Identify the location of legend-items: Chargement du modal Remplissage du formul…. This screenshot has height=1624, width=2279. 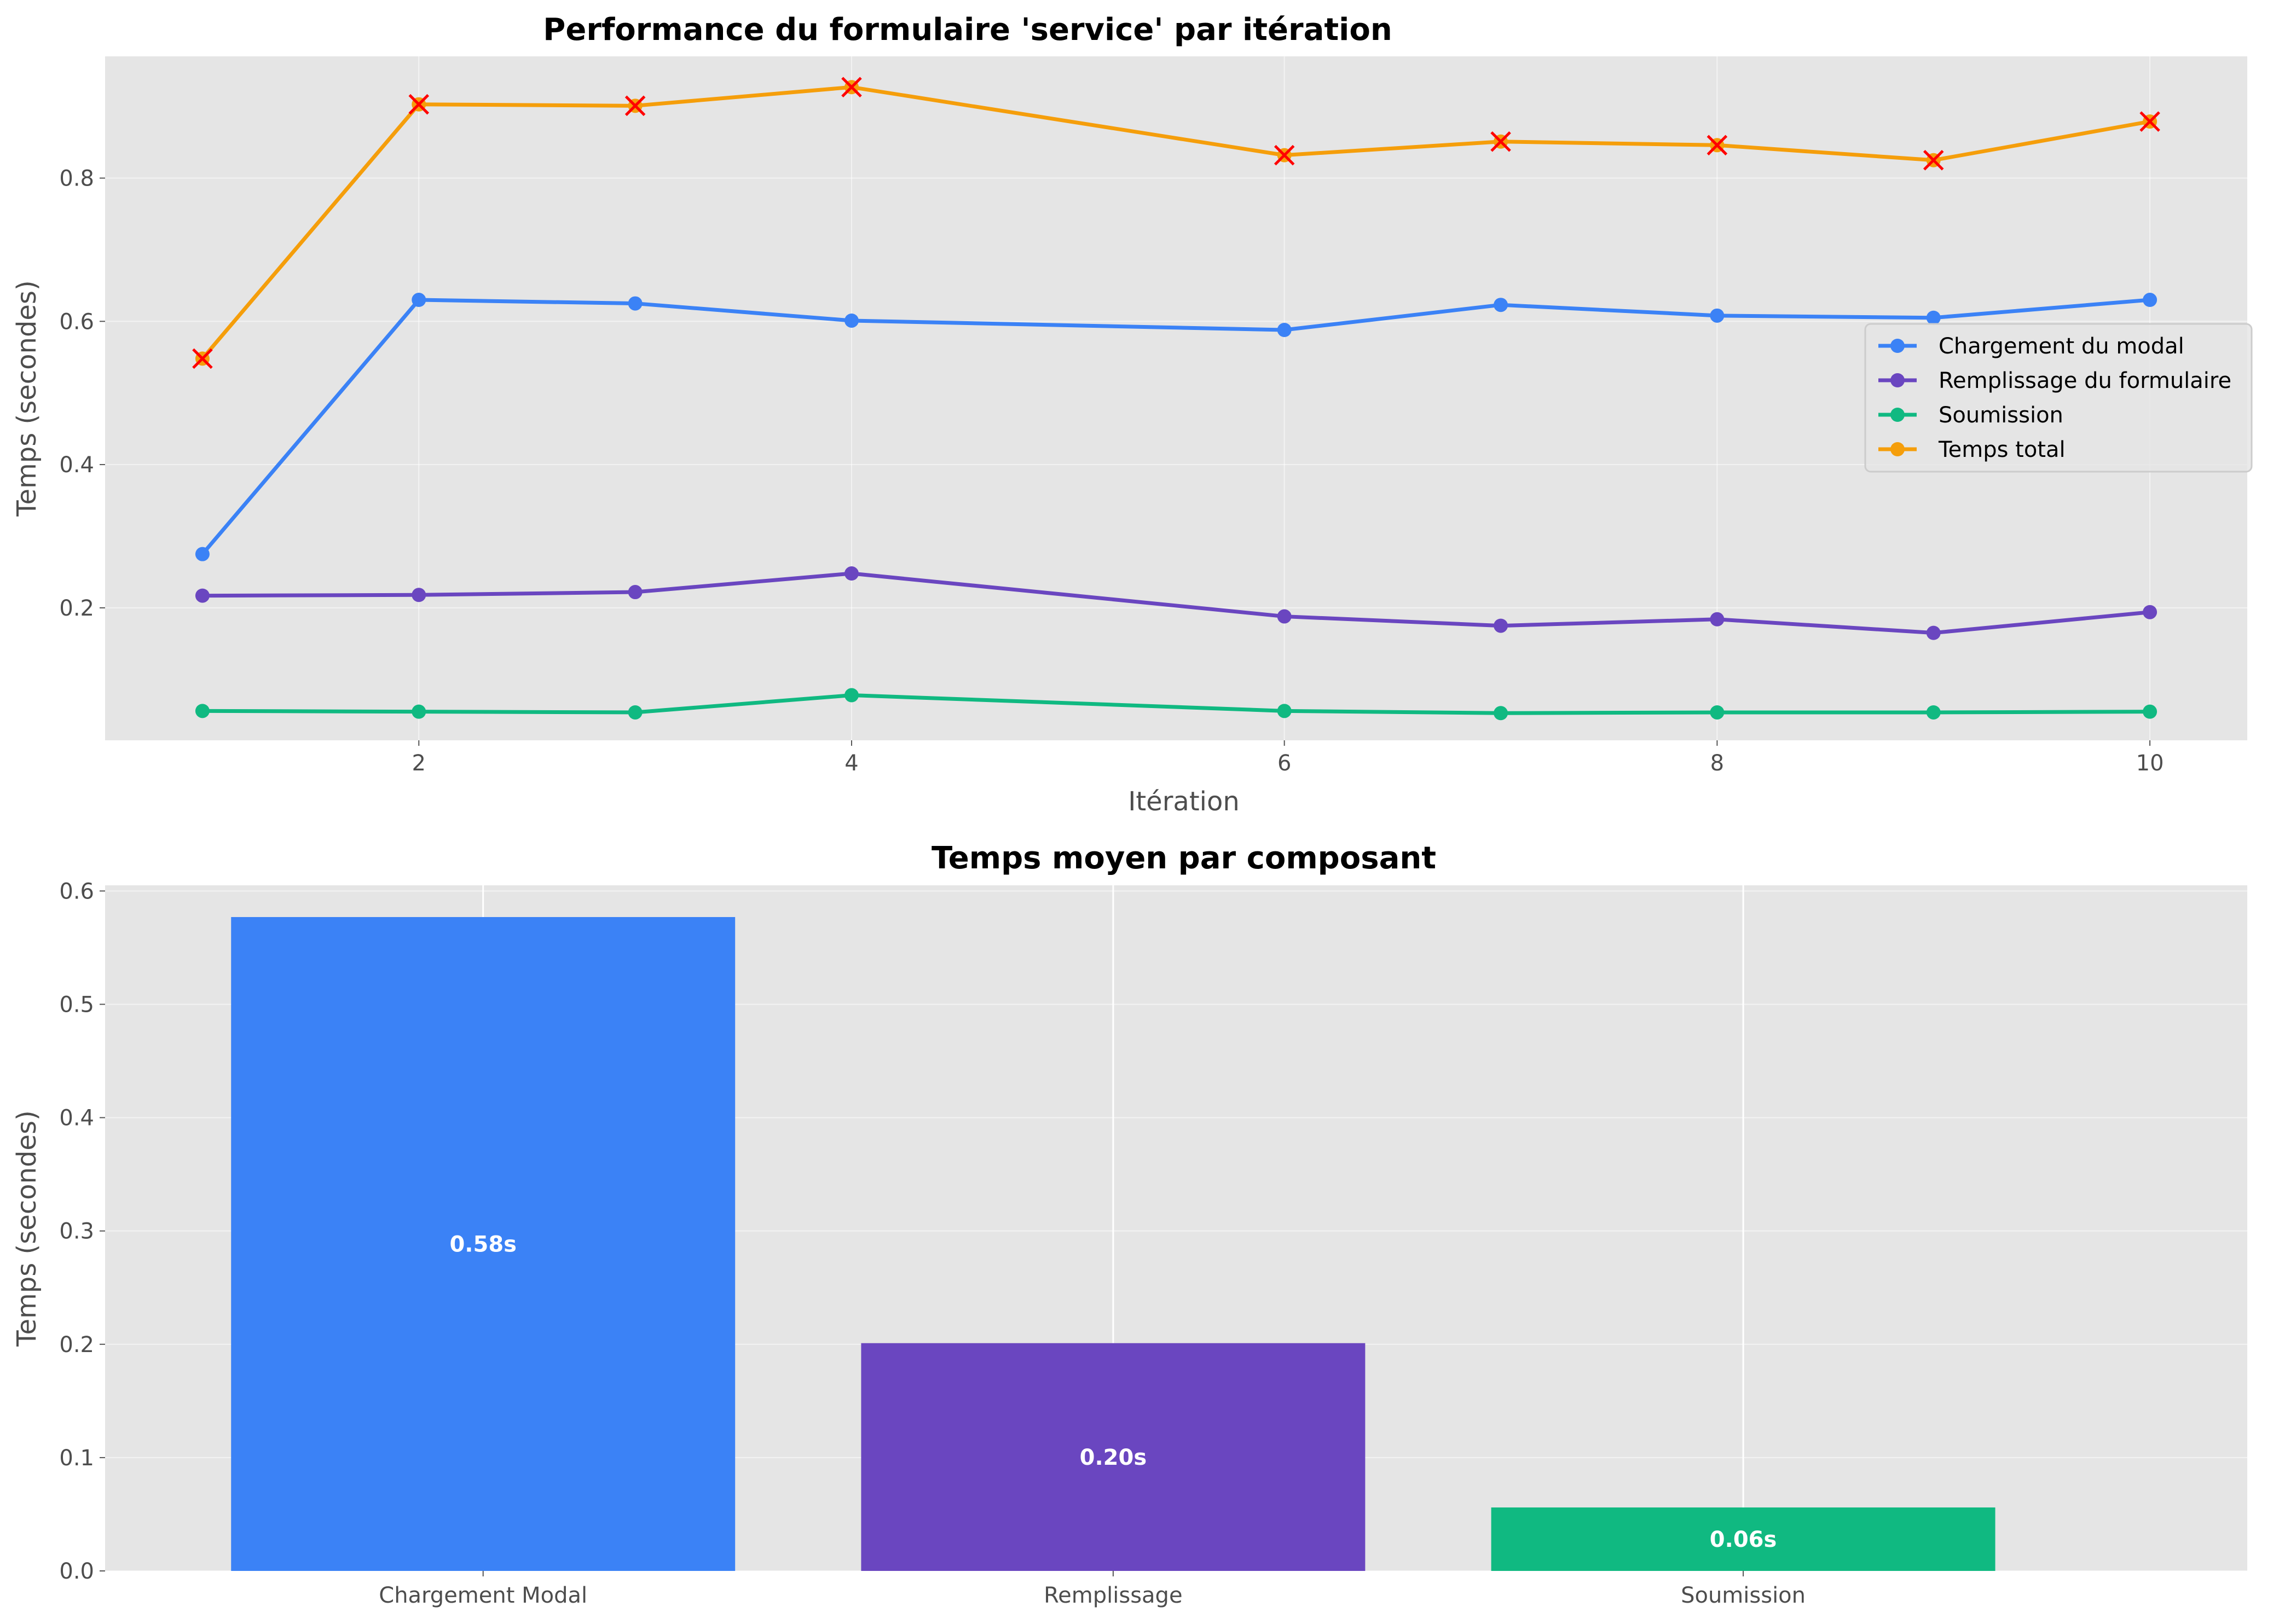
(2054, 398).